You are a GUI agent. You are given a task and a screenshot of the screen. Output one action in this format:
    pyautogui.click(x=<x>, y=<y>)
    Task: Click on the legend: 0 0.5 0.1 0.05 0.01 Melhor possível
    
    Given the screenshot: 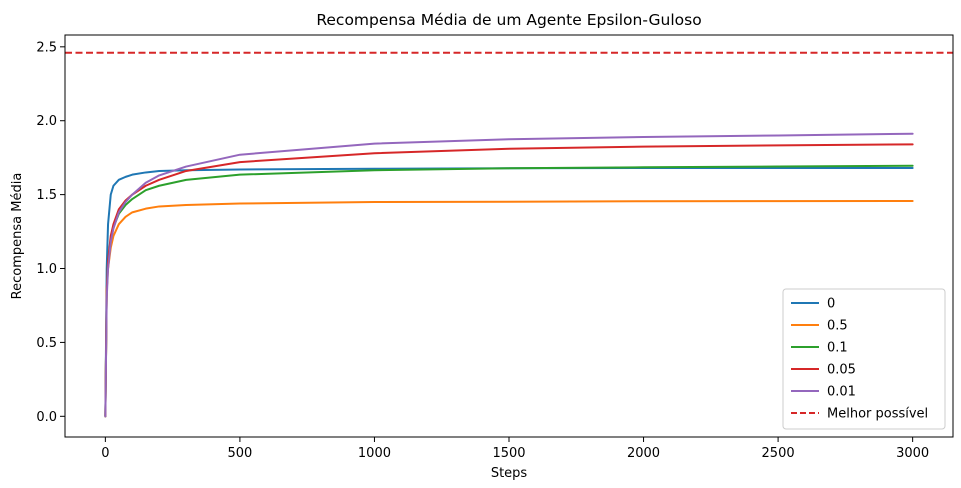 What is the action you would take?
    pyautogui.click(x=864, y=359)
    